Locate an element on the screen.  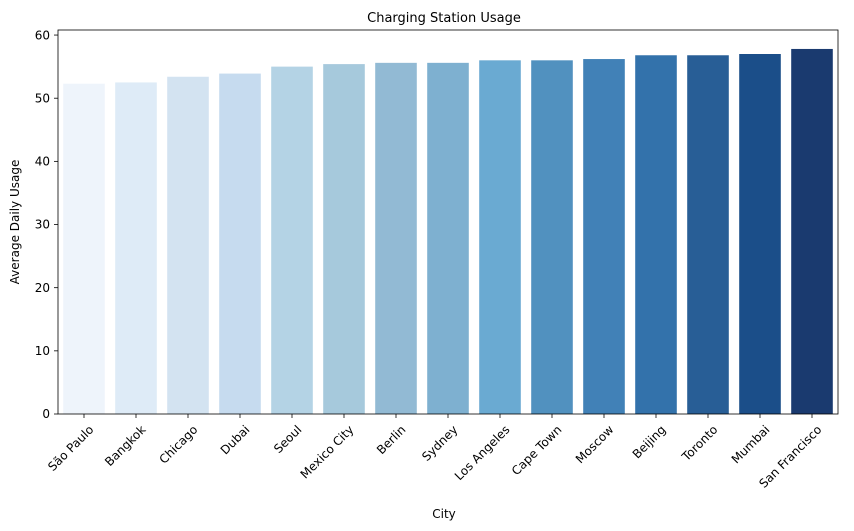
x-tick-label-3: Dubai is located at coordinates (235, 440).